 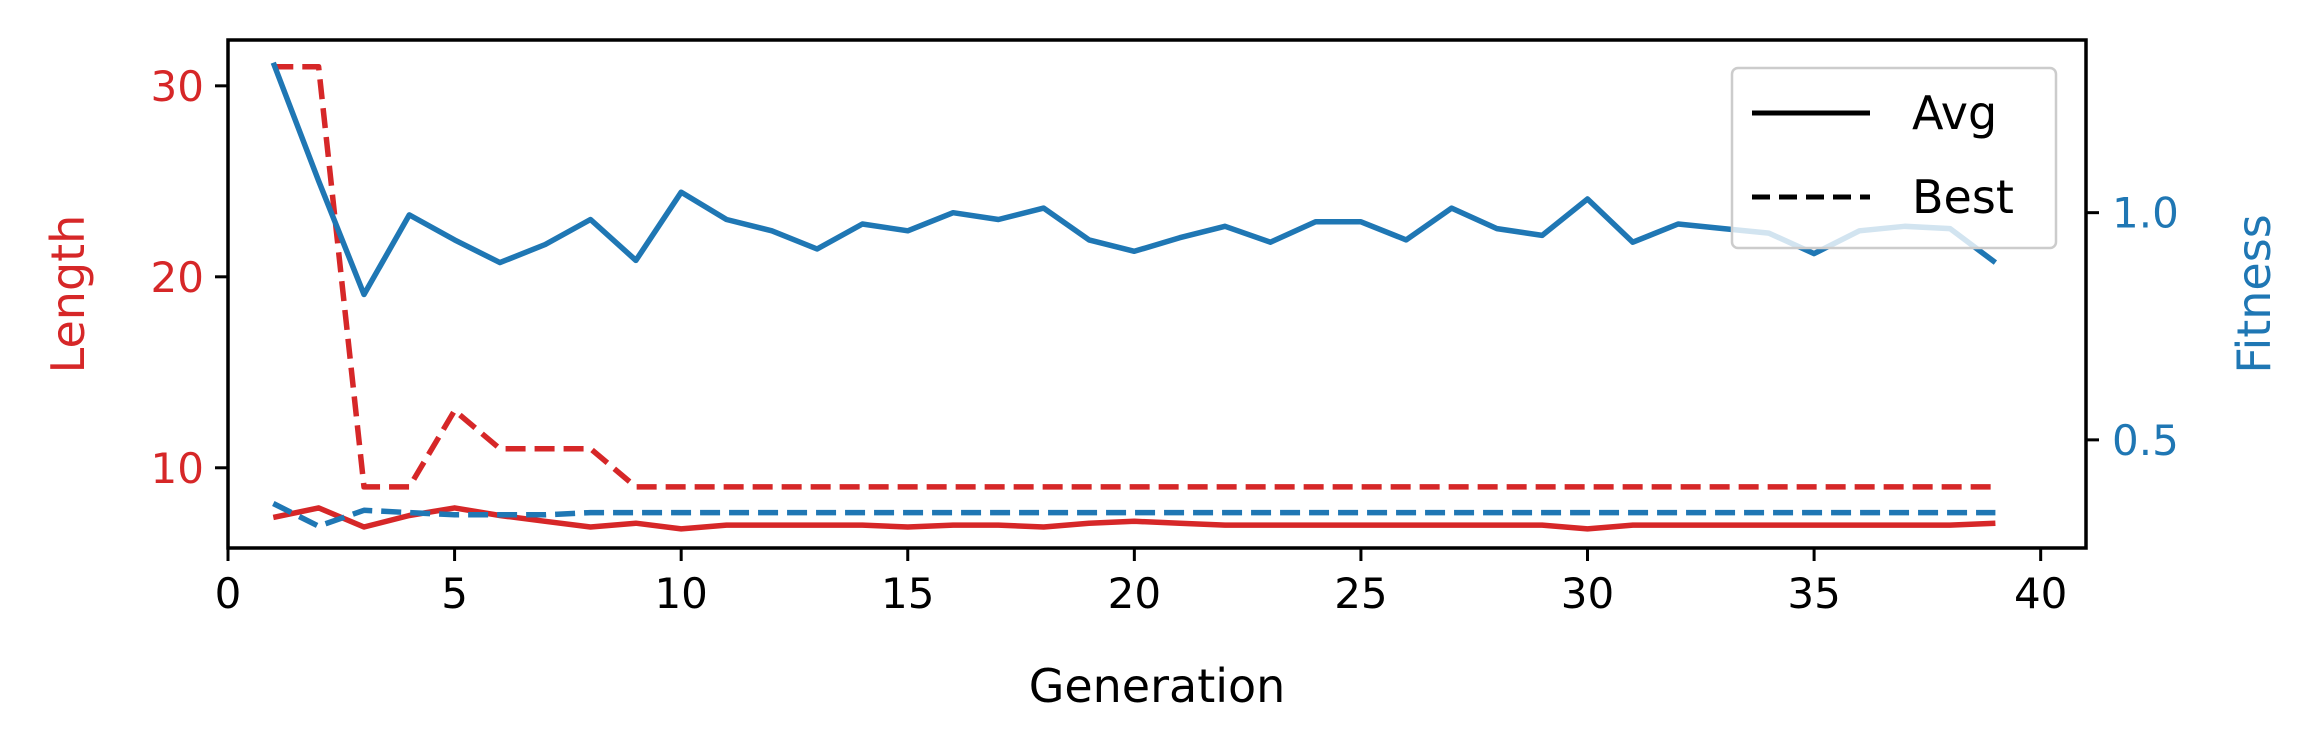 What do you see at coordinates (680, 593) in the screenshot?
I see `x-tick-label: 10` at bounding box center [680, 593].